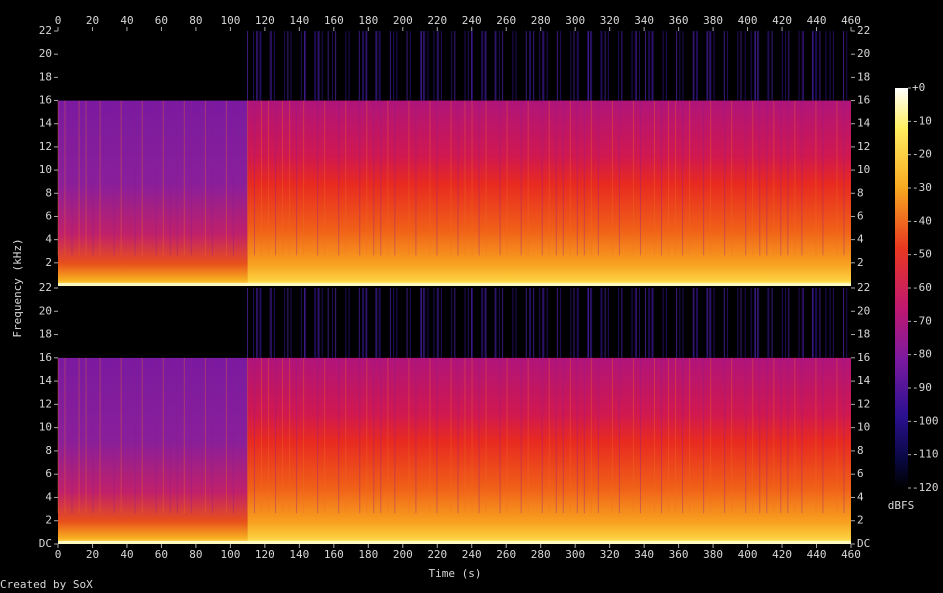 The image size is (943, 593). Describe the element at coordinates (922, 354) in the screenshot. I see `colorbar-tick-label: -80` at that location.